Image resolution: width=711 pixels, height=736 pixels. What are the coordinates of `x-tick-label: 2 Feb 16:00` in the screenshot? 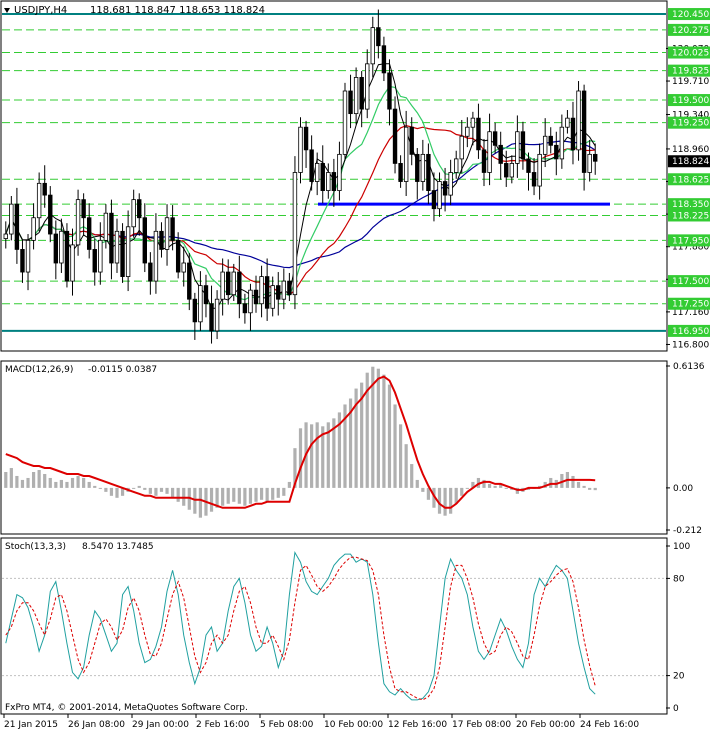 It's located at (223, 725).